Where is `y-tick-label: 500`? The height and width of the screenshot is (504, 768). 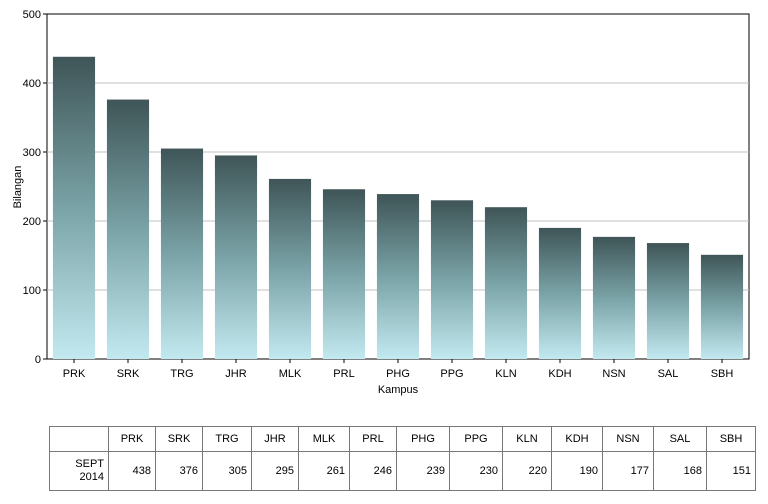 y-tick-label: 500 is located at coordinates (32, 15).